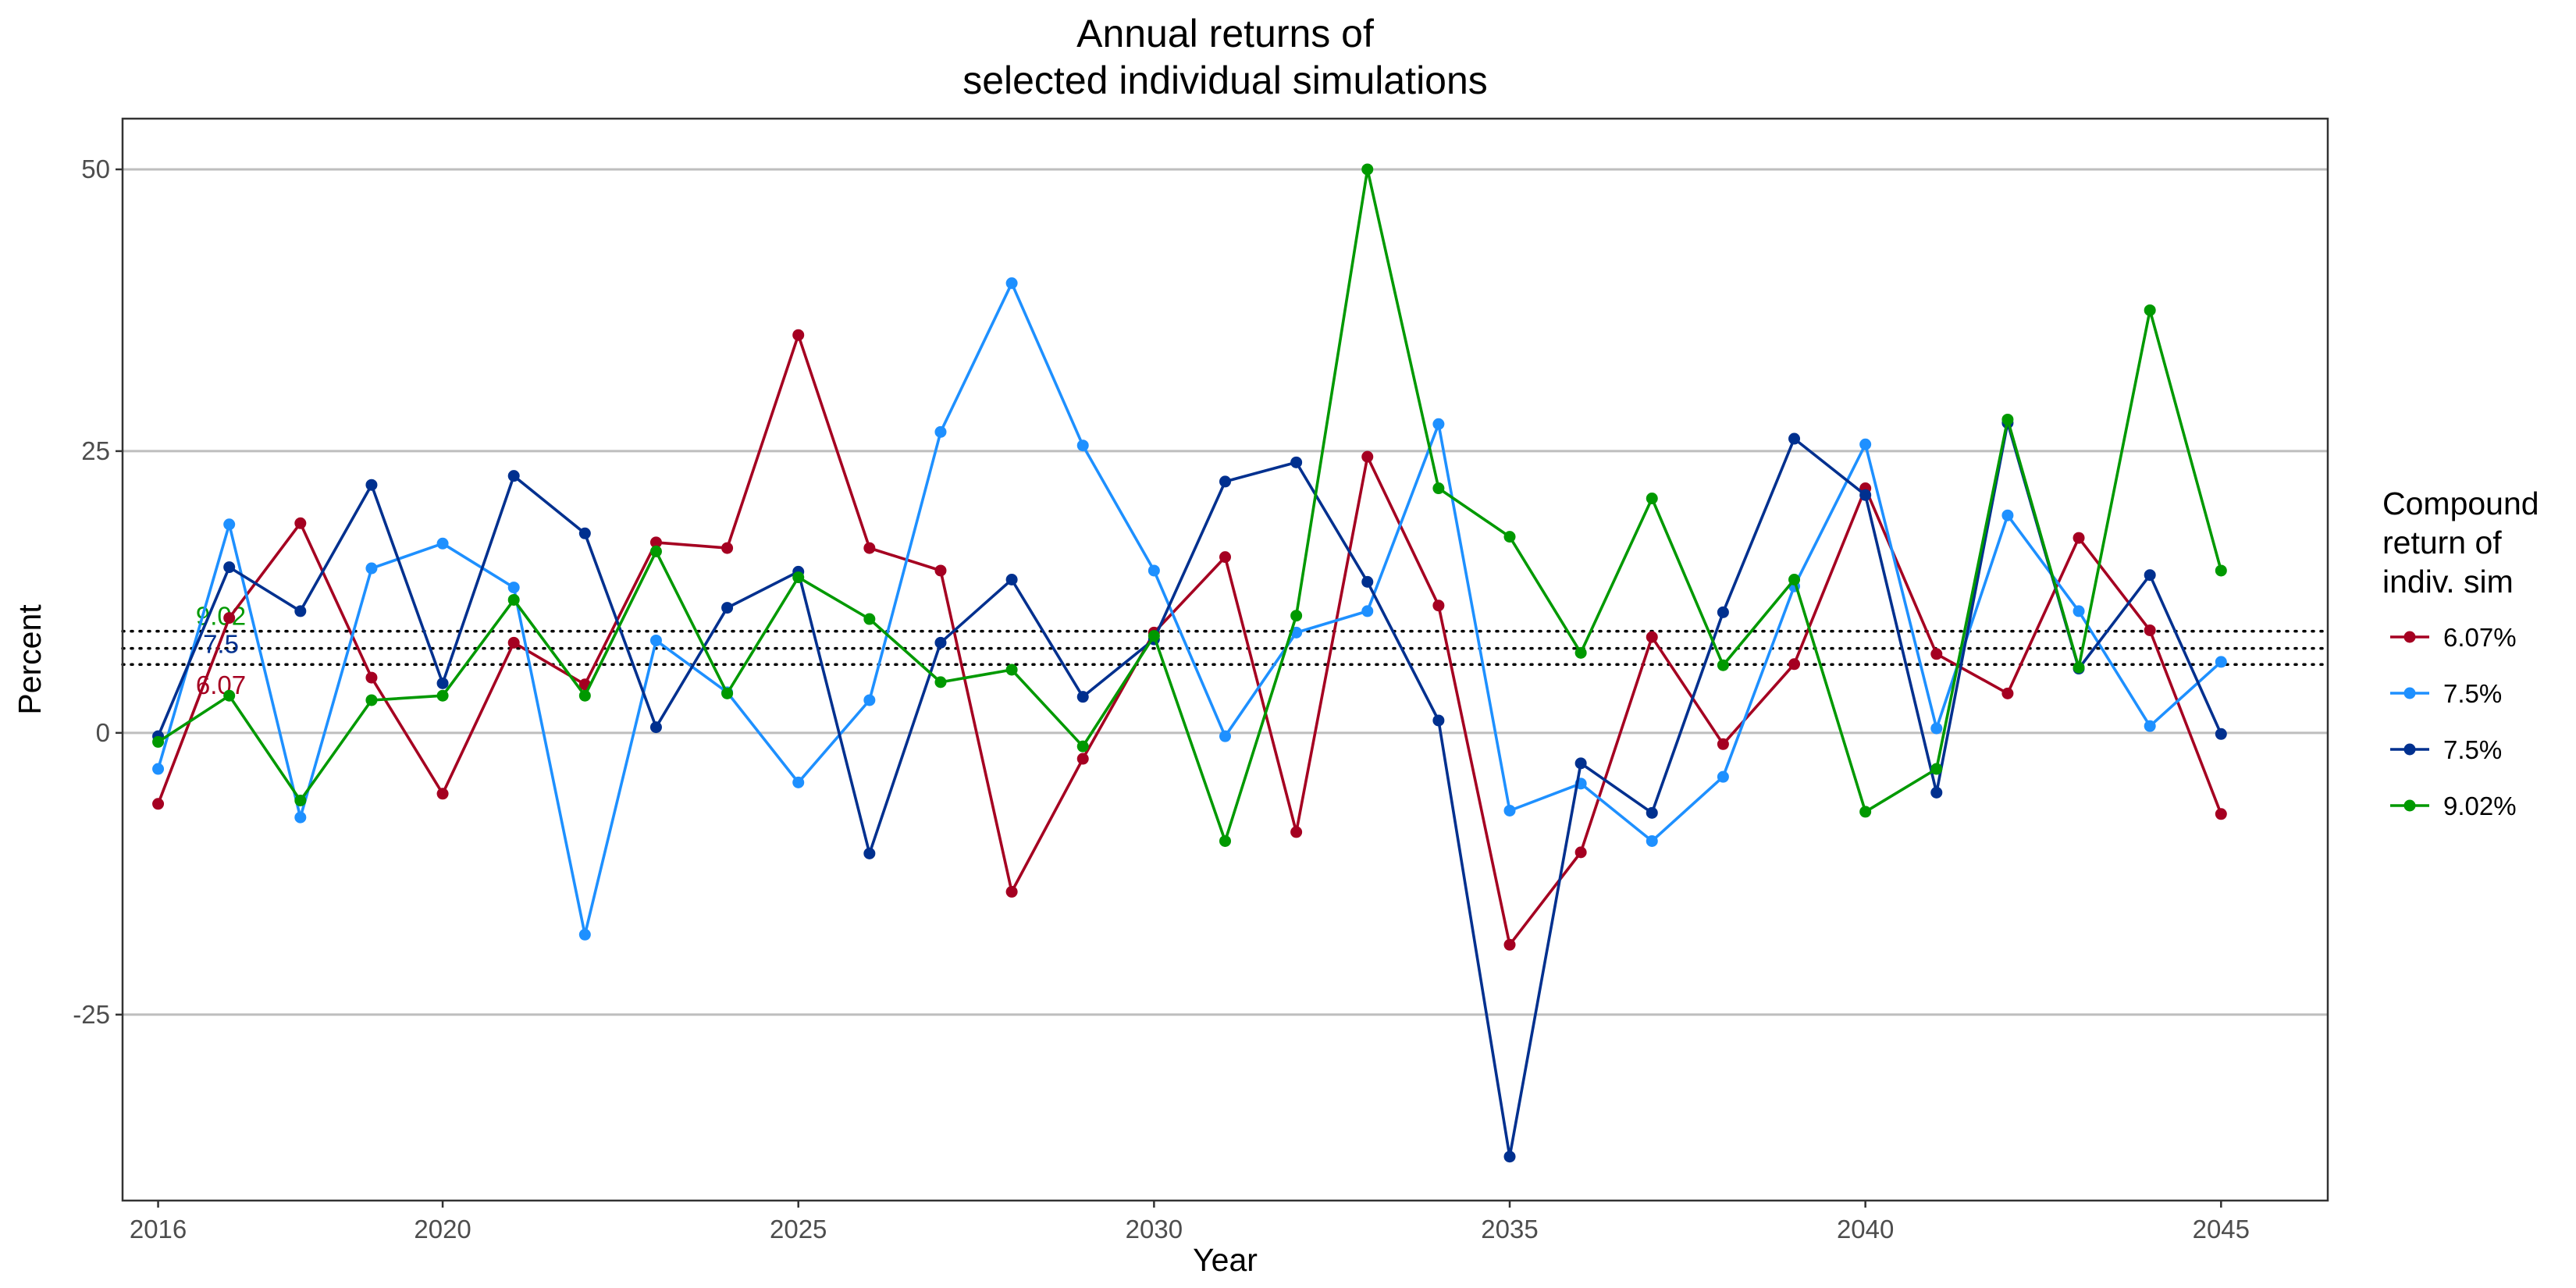  I want to click on legend-key-point, so click(2409, 805).